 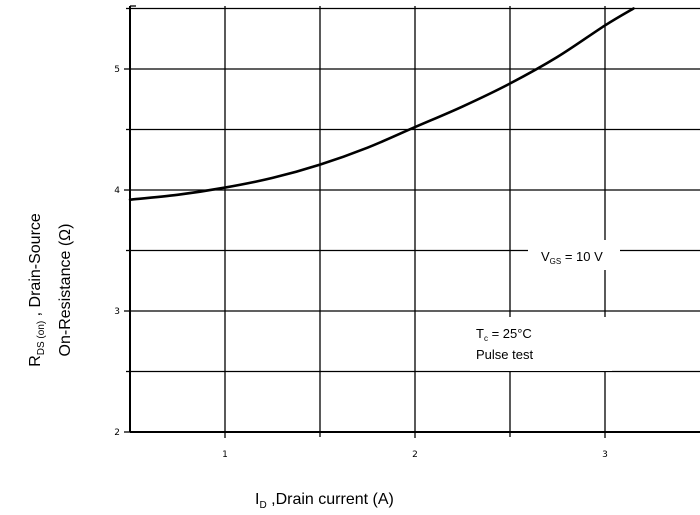 What do you see at coordinates (37, 290) in the screenshot?
I see `y-axis-label-line1: RDS (on) , Drain-Source` at bounding box center [37, 290].